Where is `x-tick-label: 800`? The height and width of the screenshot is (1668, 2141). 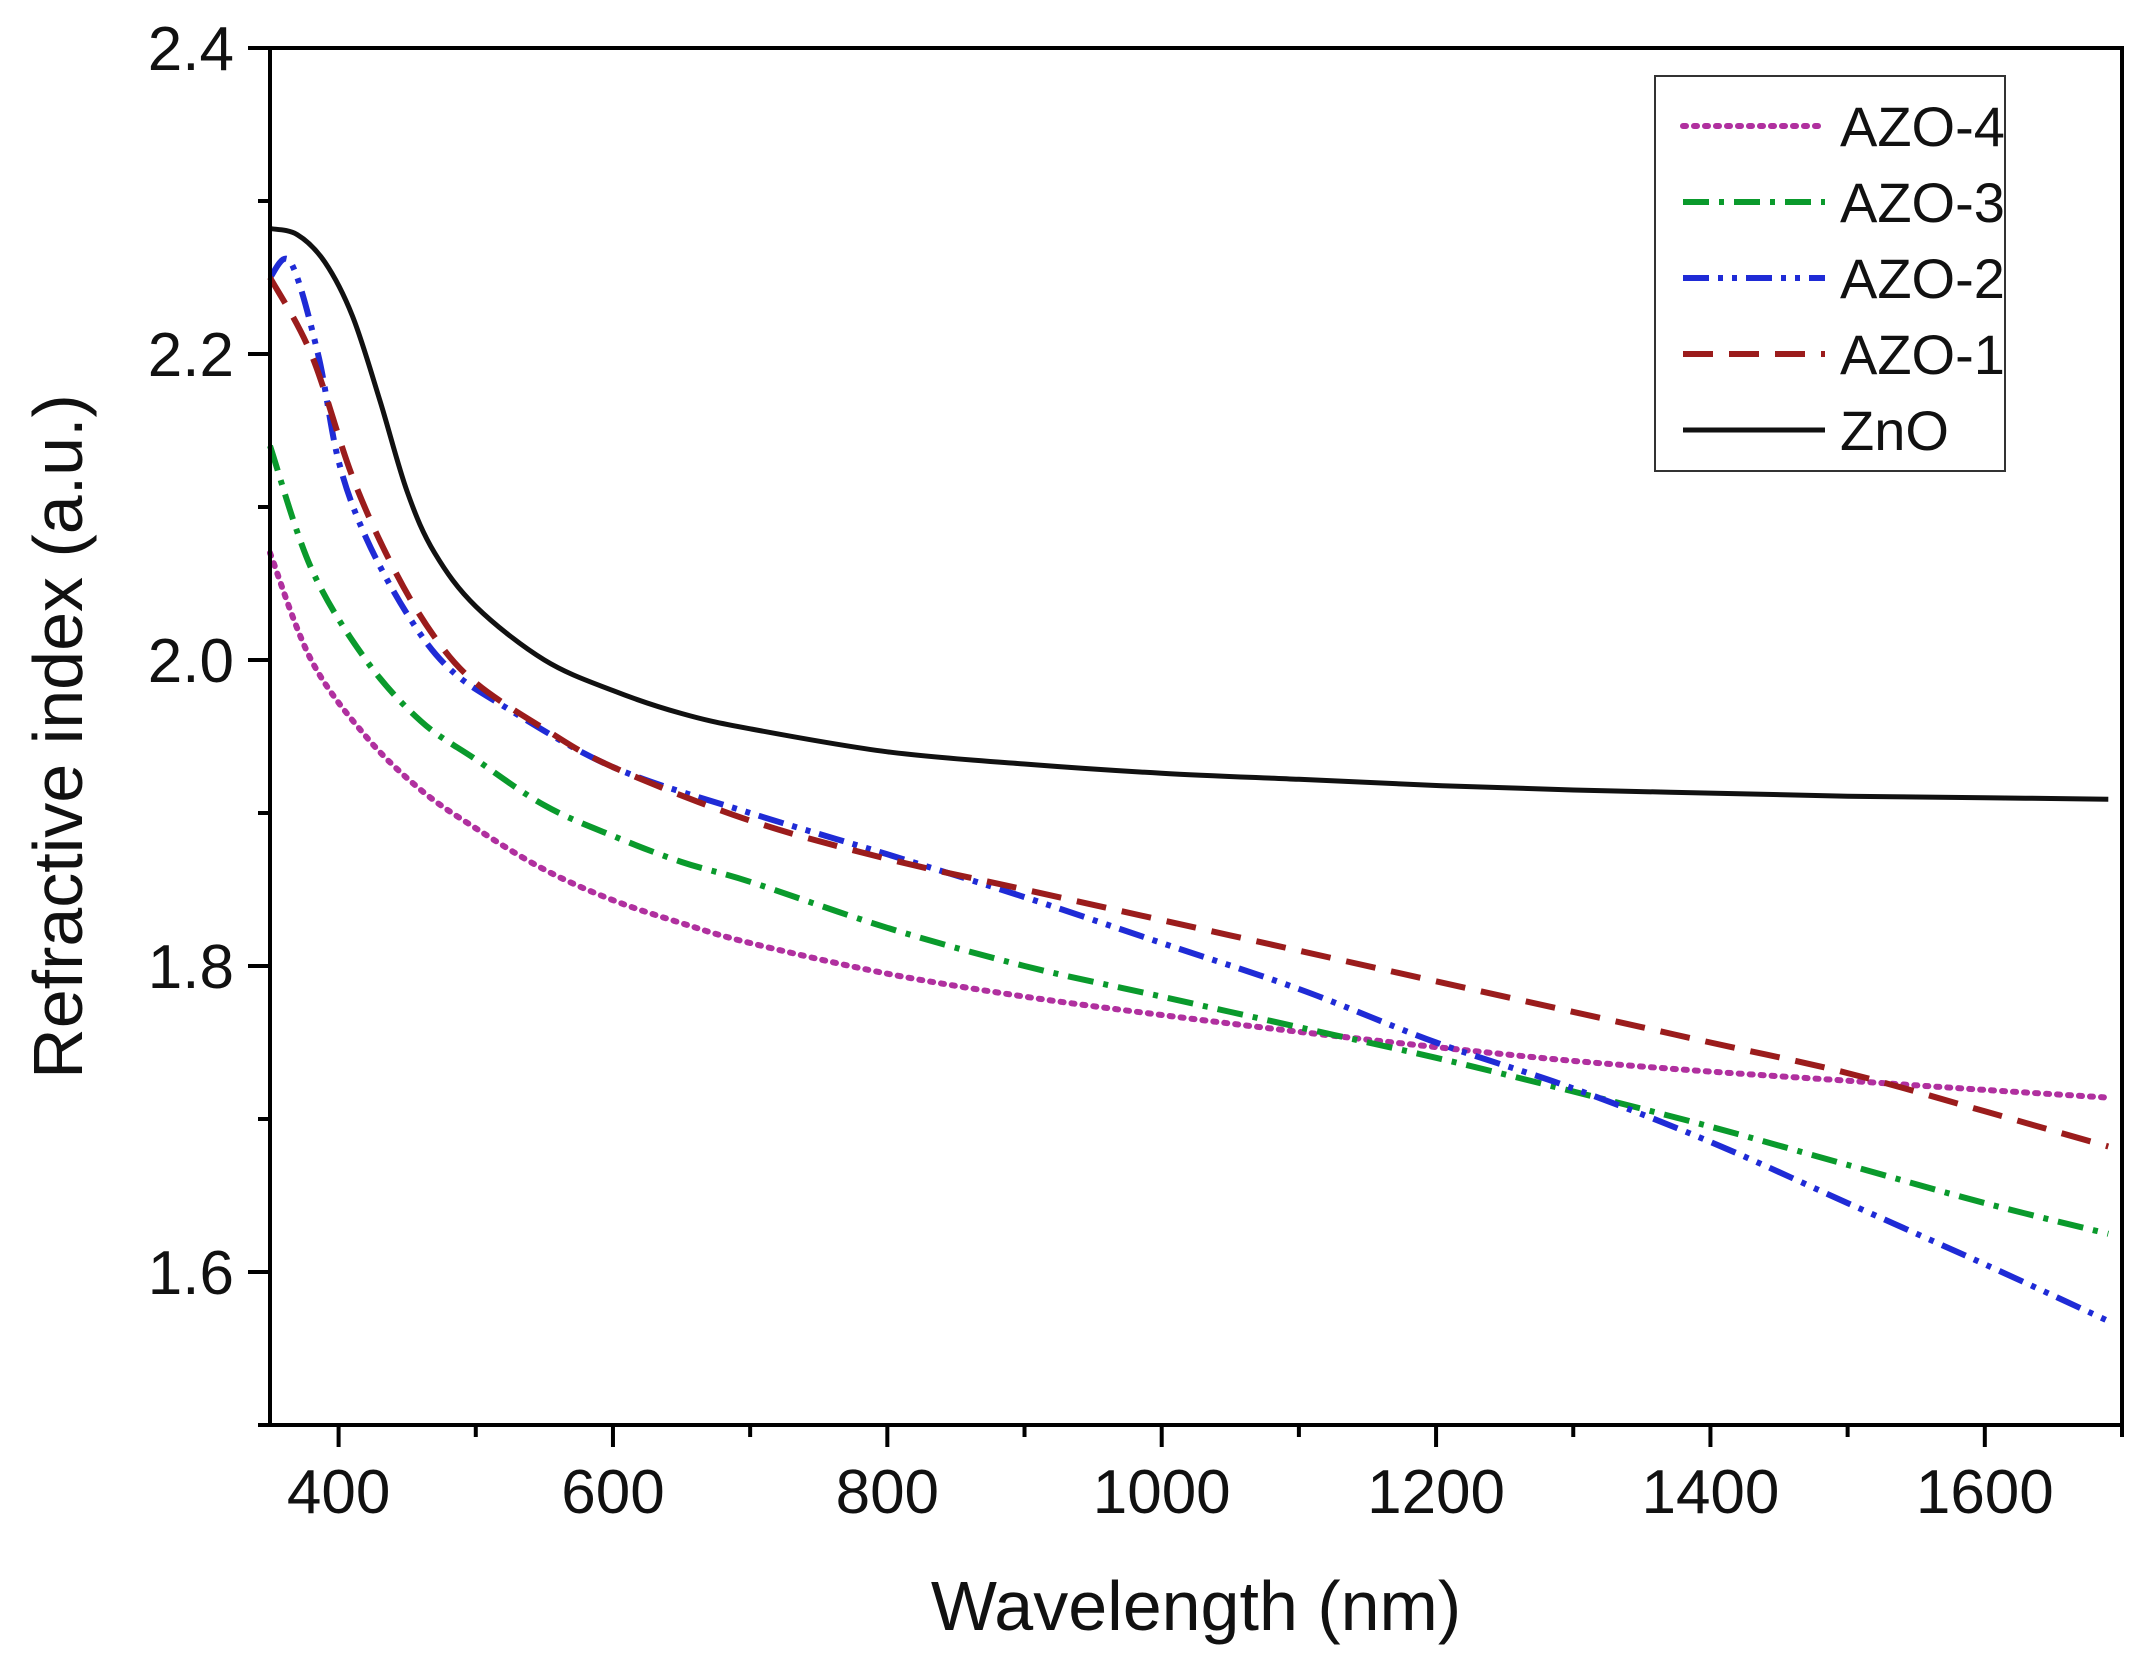
x-tick-label: 800 is located at coordinates (887, 1492).